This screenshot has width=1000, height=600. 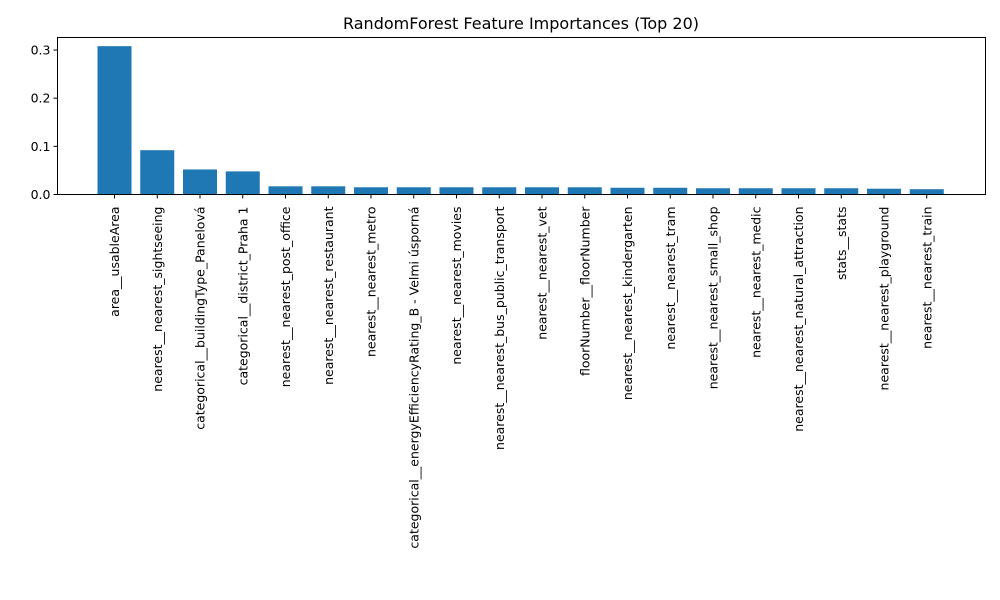 I want to click on x-tick-label-1: area__usableArea, so click(x=114, y=262).